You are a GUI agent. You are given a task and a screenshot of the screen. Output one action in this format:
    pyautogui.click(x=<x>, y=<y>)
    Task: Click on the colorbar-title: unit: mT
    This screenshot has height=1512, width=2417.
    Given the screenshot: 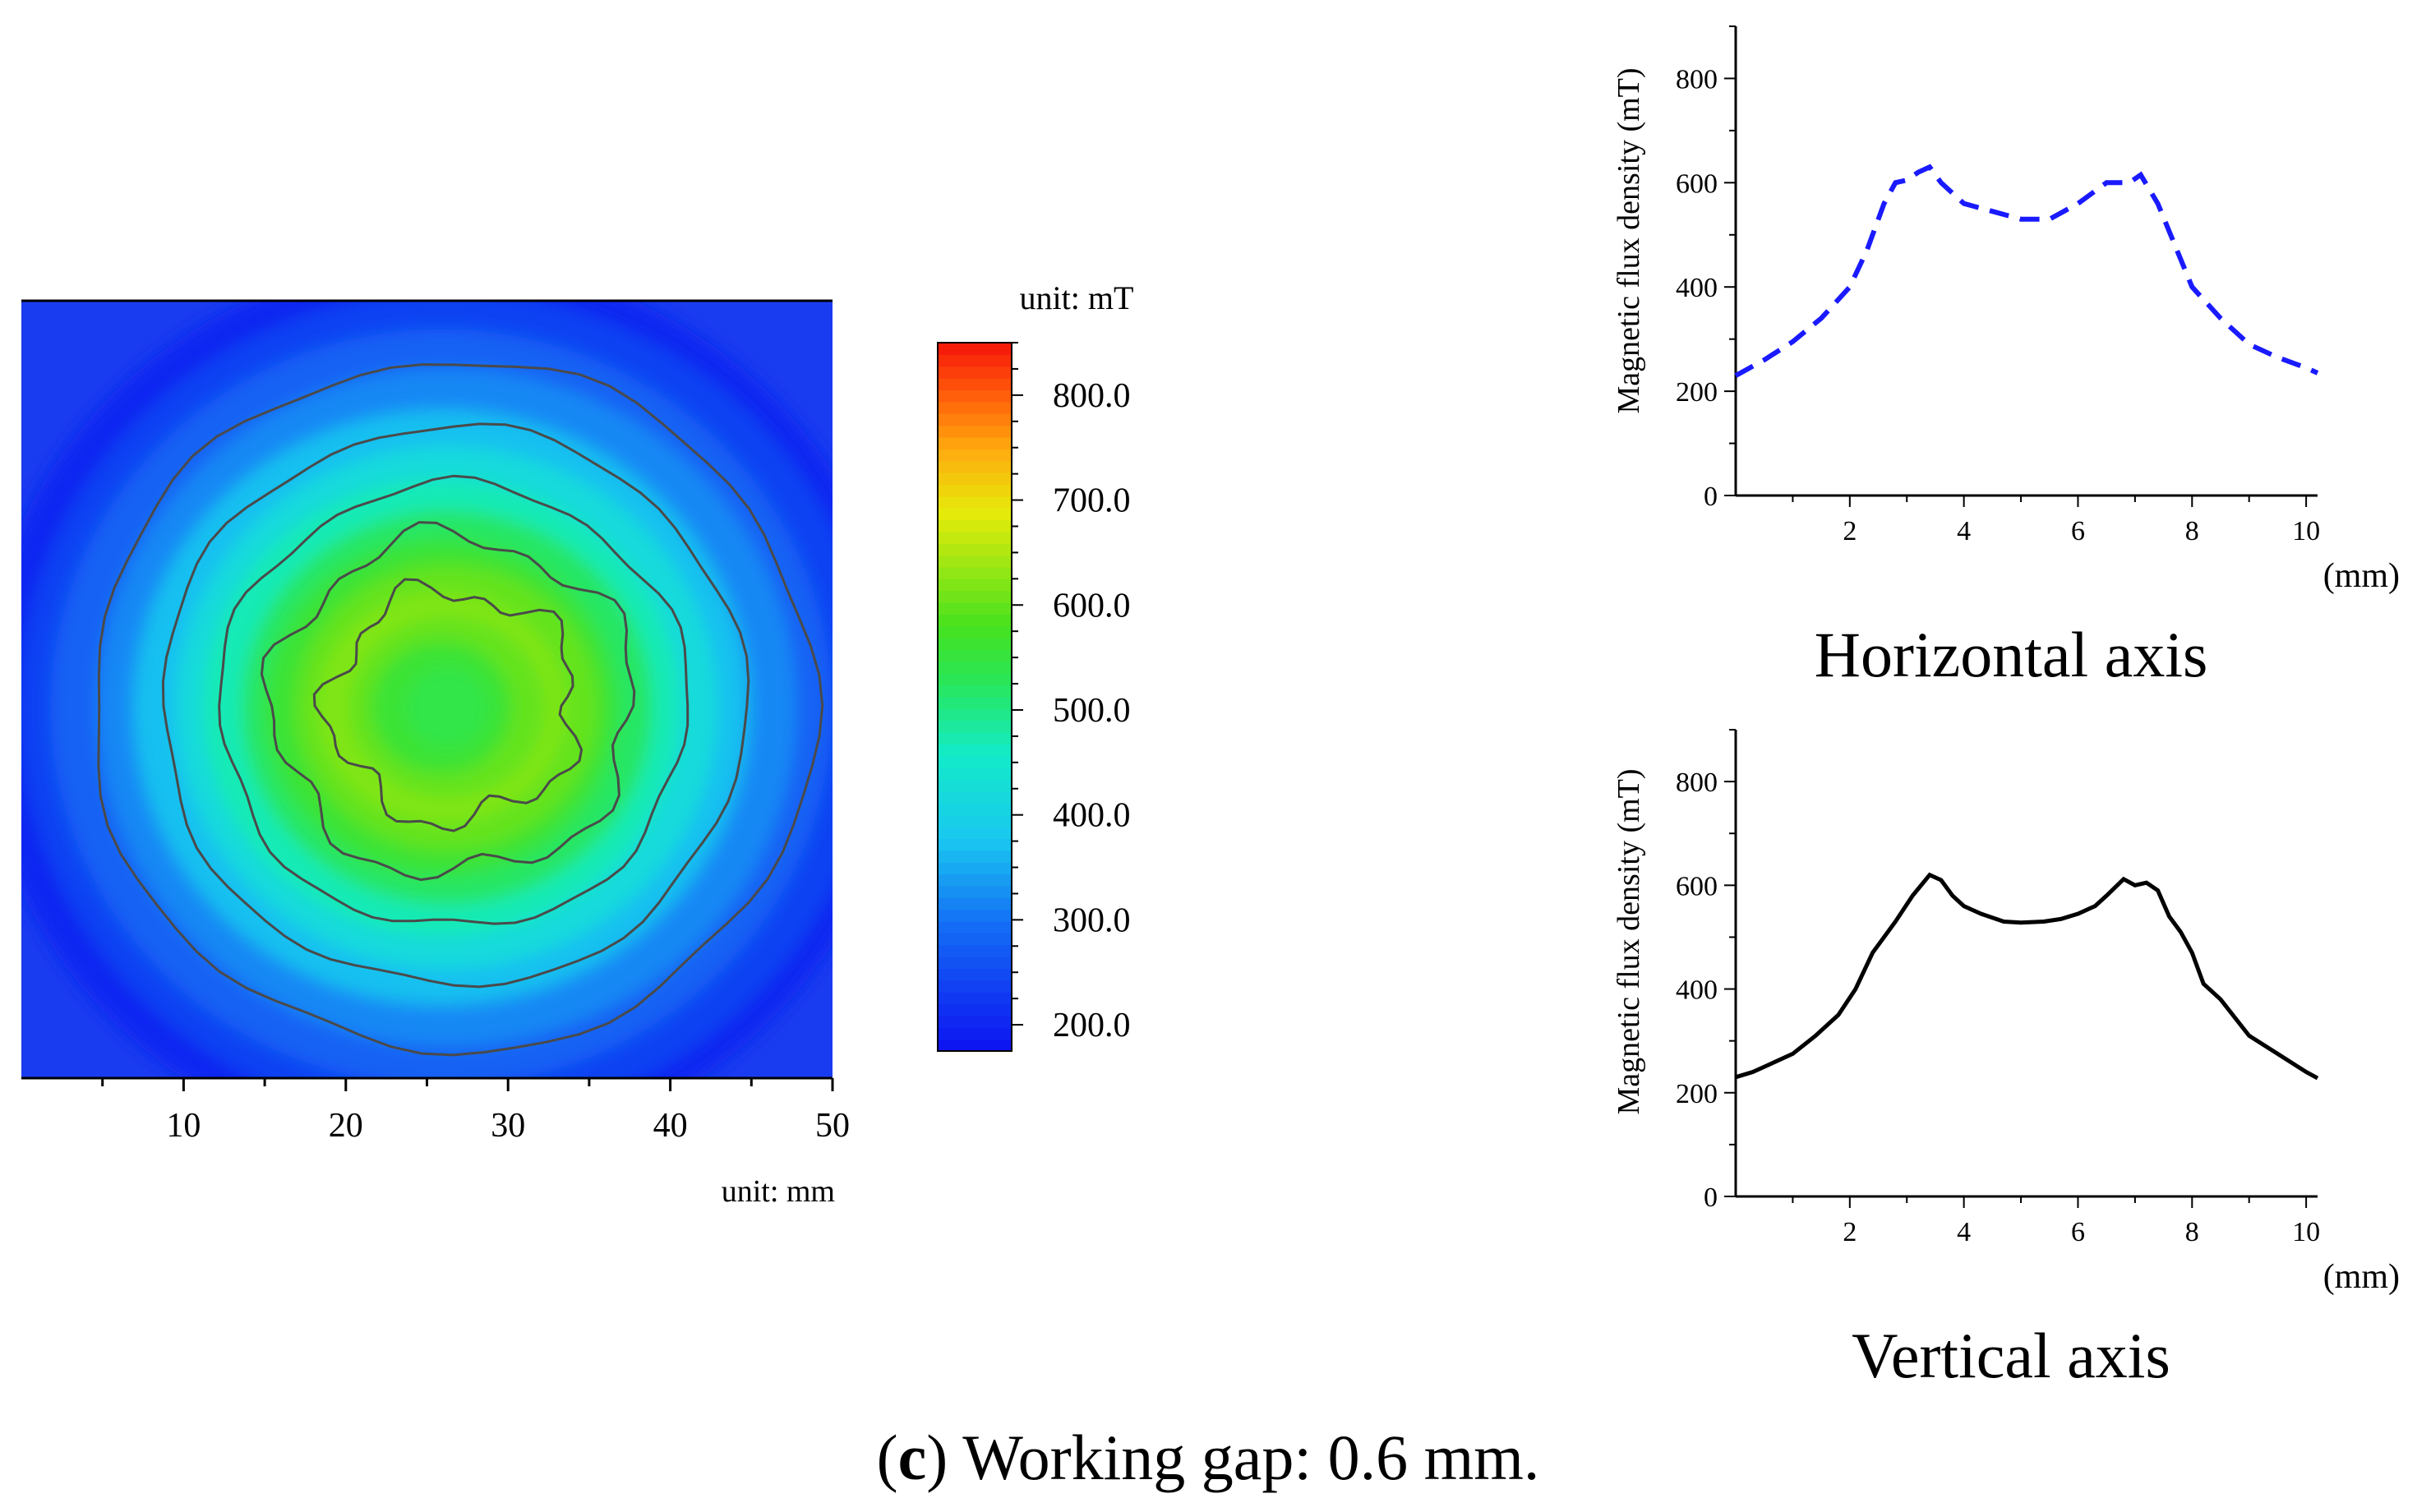 What is the action you would take?
    pyautogui.click(x=1077, y=298)
    